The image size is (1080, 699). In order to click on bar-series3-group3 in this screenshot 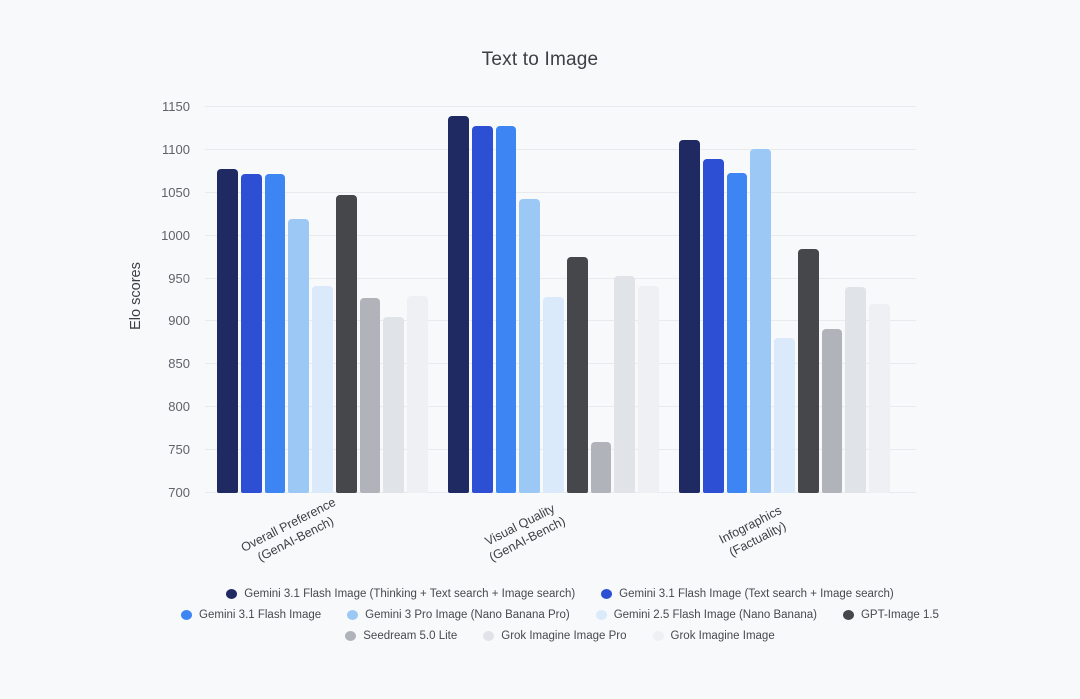, I will do `click(737, 333)`.